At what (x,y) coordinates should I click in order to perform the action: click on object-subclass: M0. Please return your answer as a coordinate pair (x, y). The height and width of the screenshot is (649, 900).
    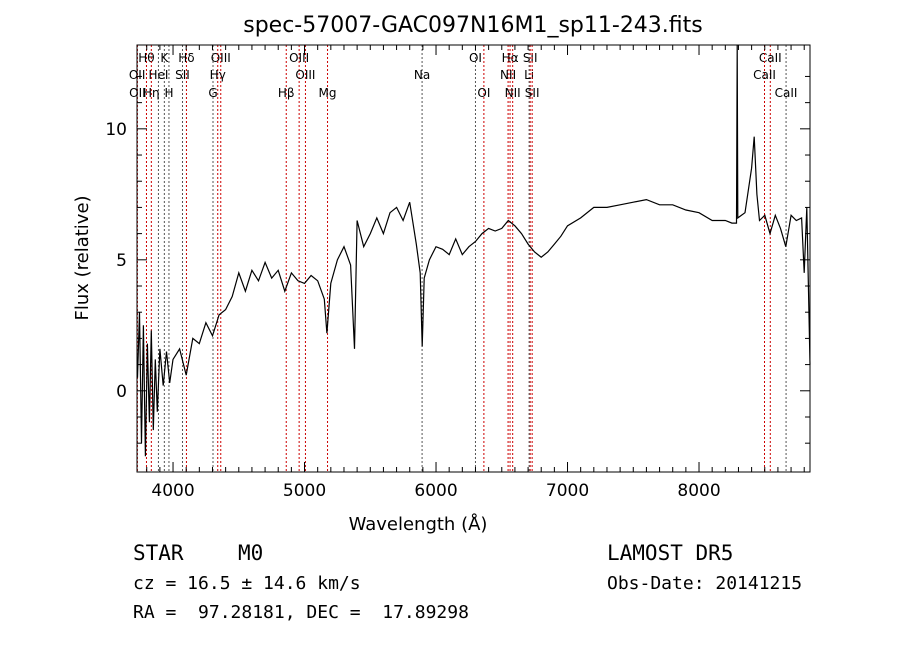
    Looking at the image, I should click on (251, 553).